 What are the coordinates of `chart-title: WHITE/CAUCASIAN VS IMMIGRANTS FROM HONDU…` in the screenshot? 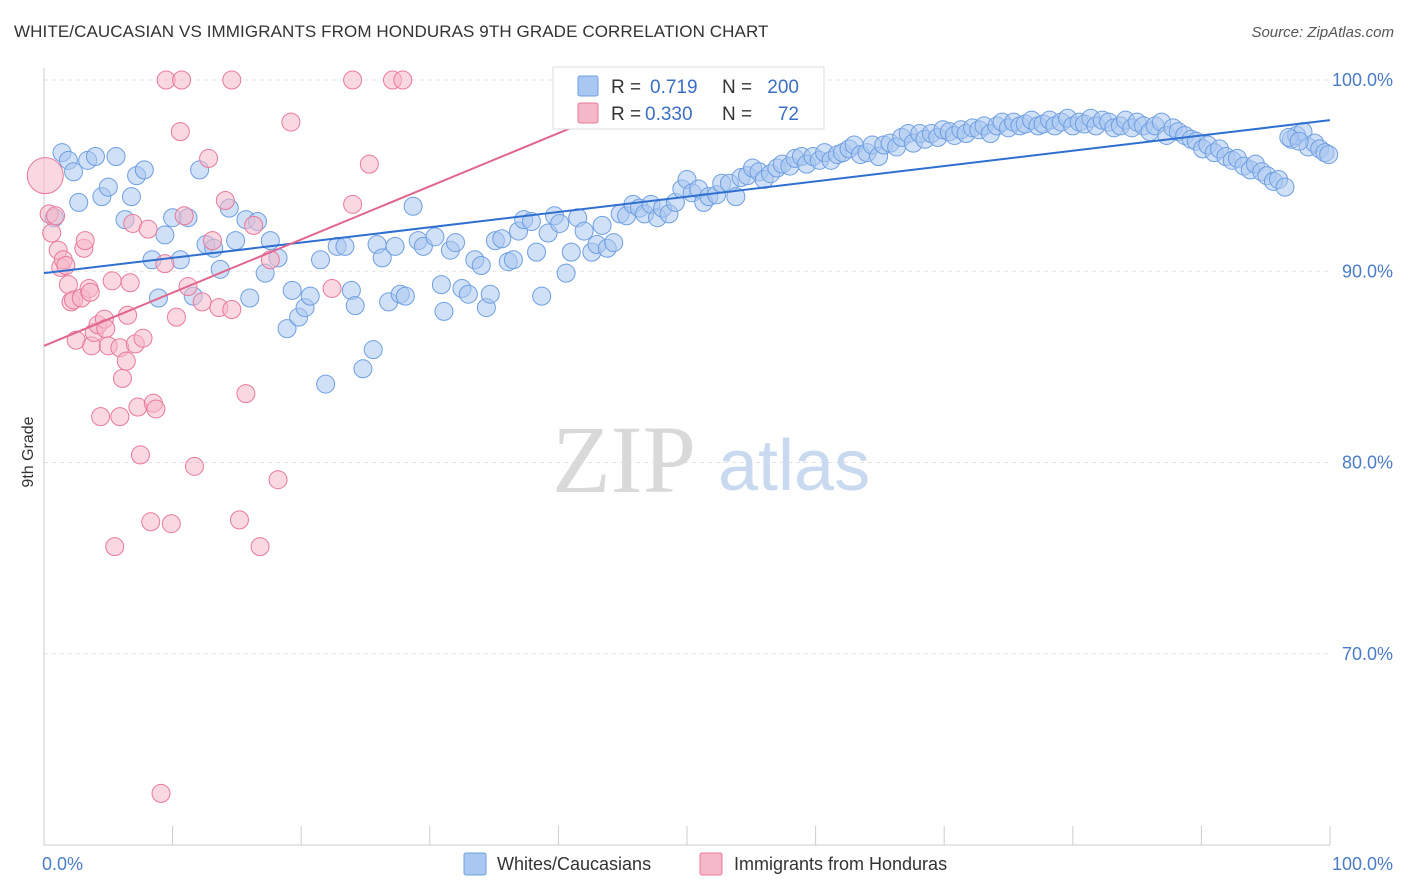 It's located at (391, 31).